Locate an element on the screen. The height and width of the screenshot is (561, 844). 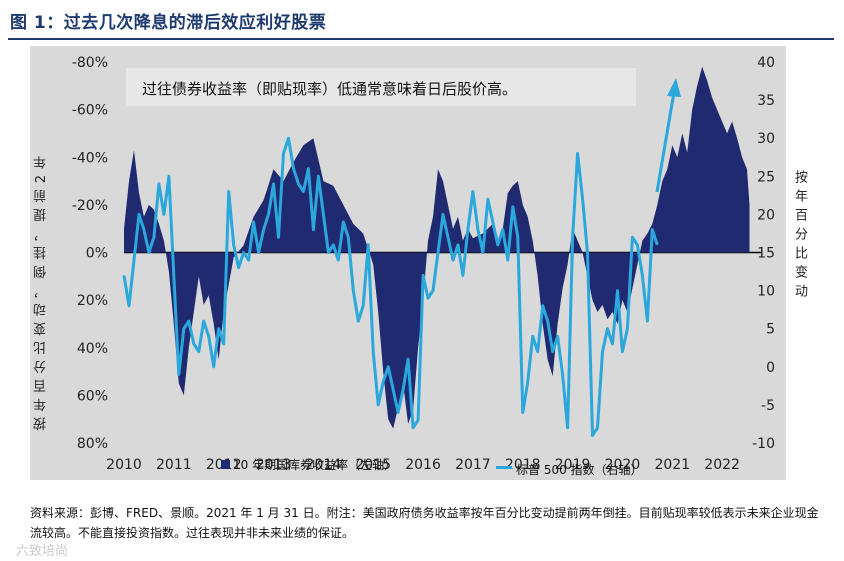
legend-swatch-yield is located at coordinates (225, 464).